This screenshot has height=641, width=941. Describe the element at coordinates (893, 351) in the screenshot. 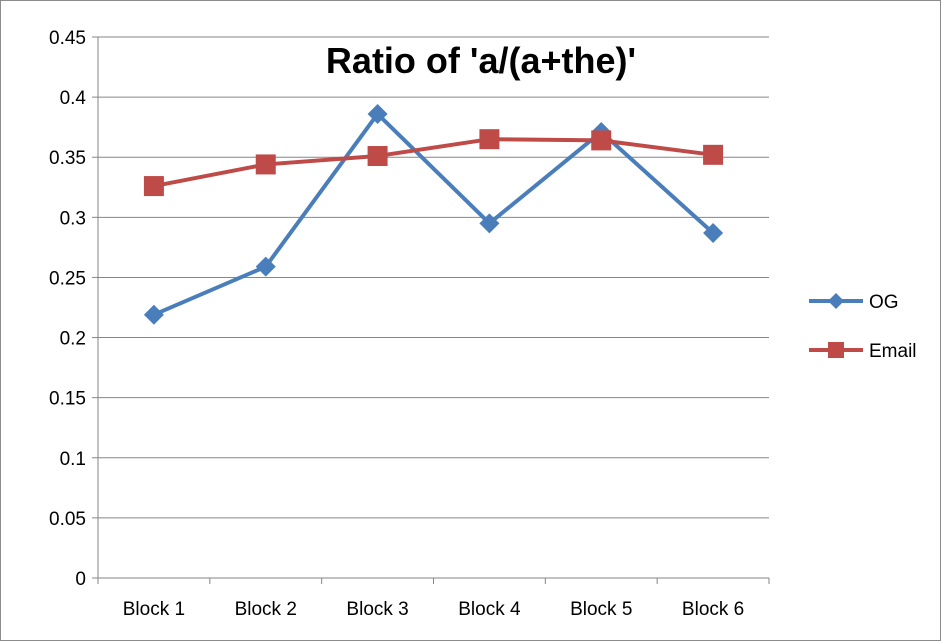

I see `legend-label: Email` at that location.